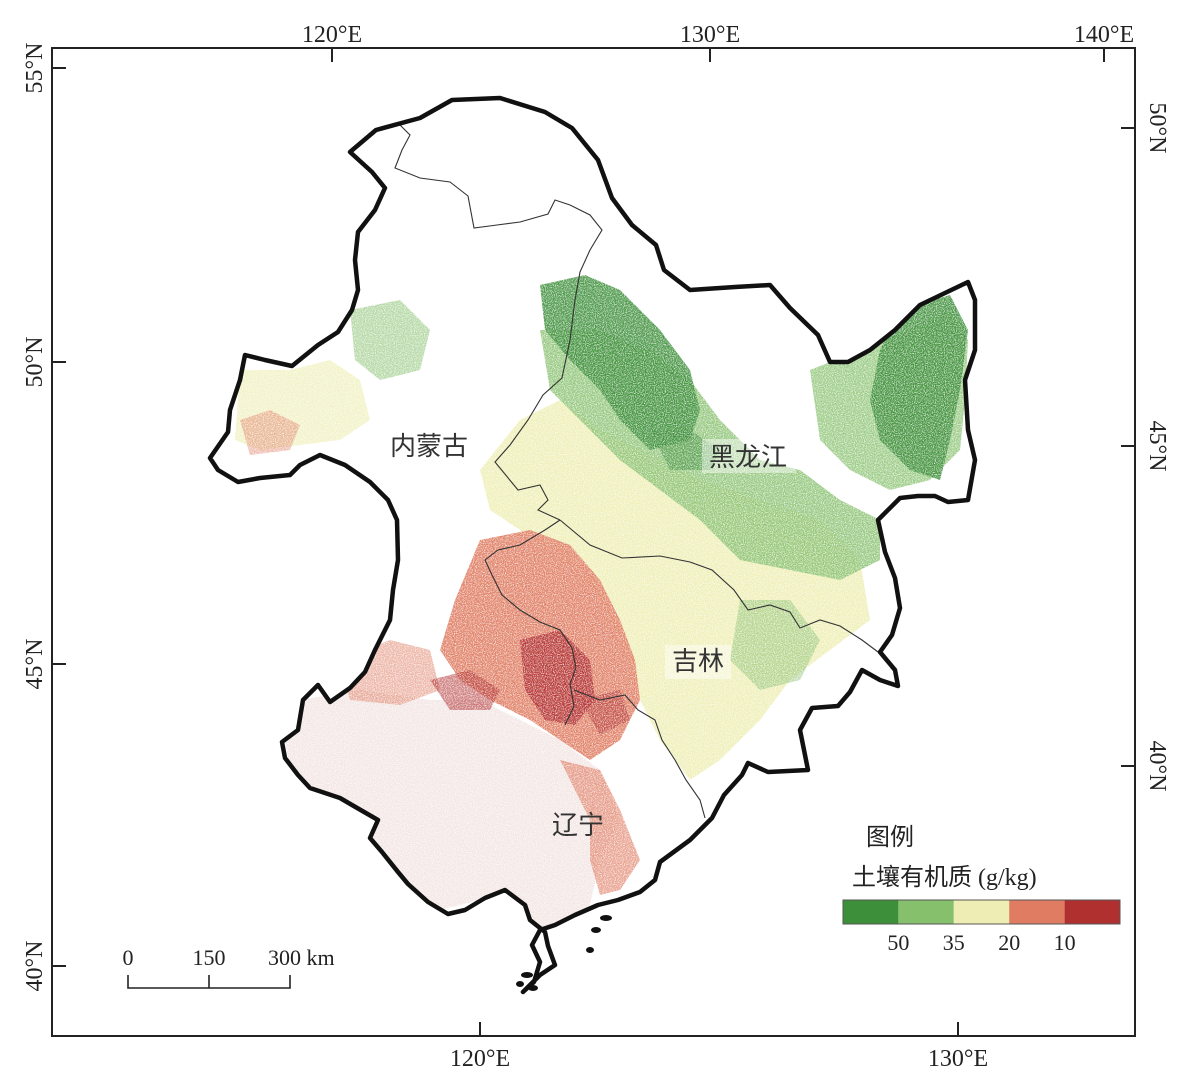 This screenshot has height=1088, width=1187. Describe the element at coordinates (578, 825) in the screenshot. I see `province-label-liaoning: 辽宁` at that location.